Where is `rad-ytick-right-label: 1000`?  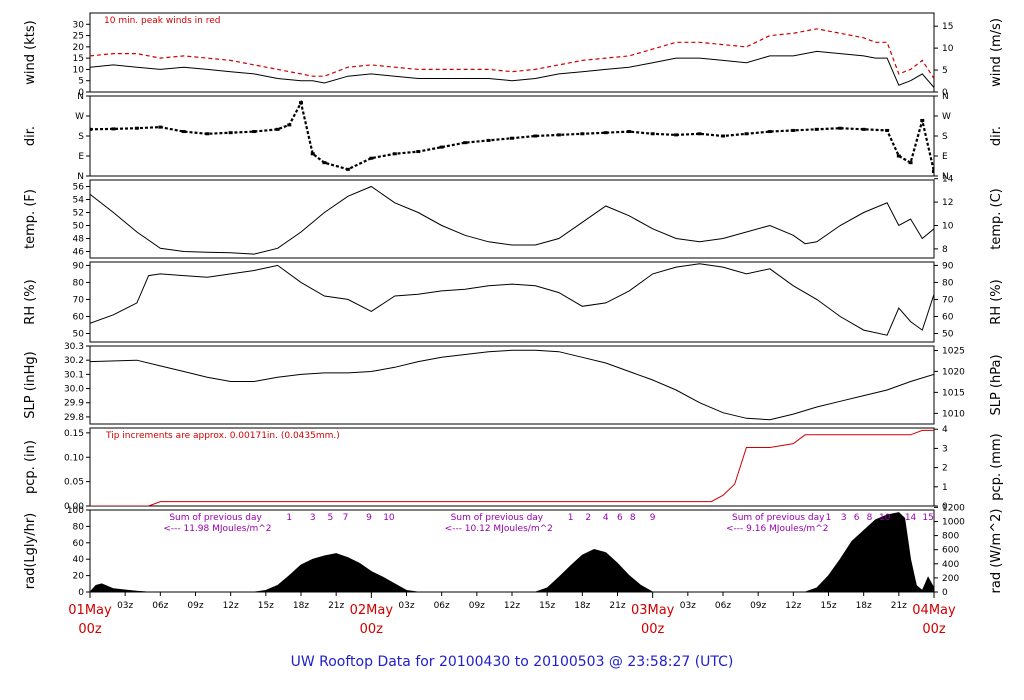
rad-ytick-right-label: 1000 is located at coordinates (953, 522).